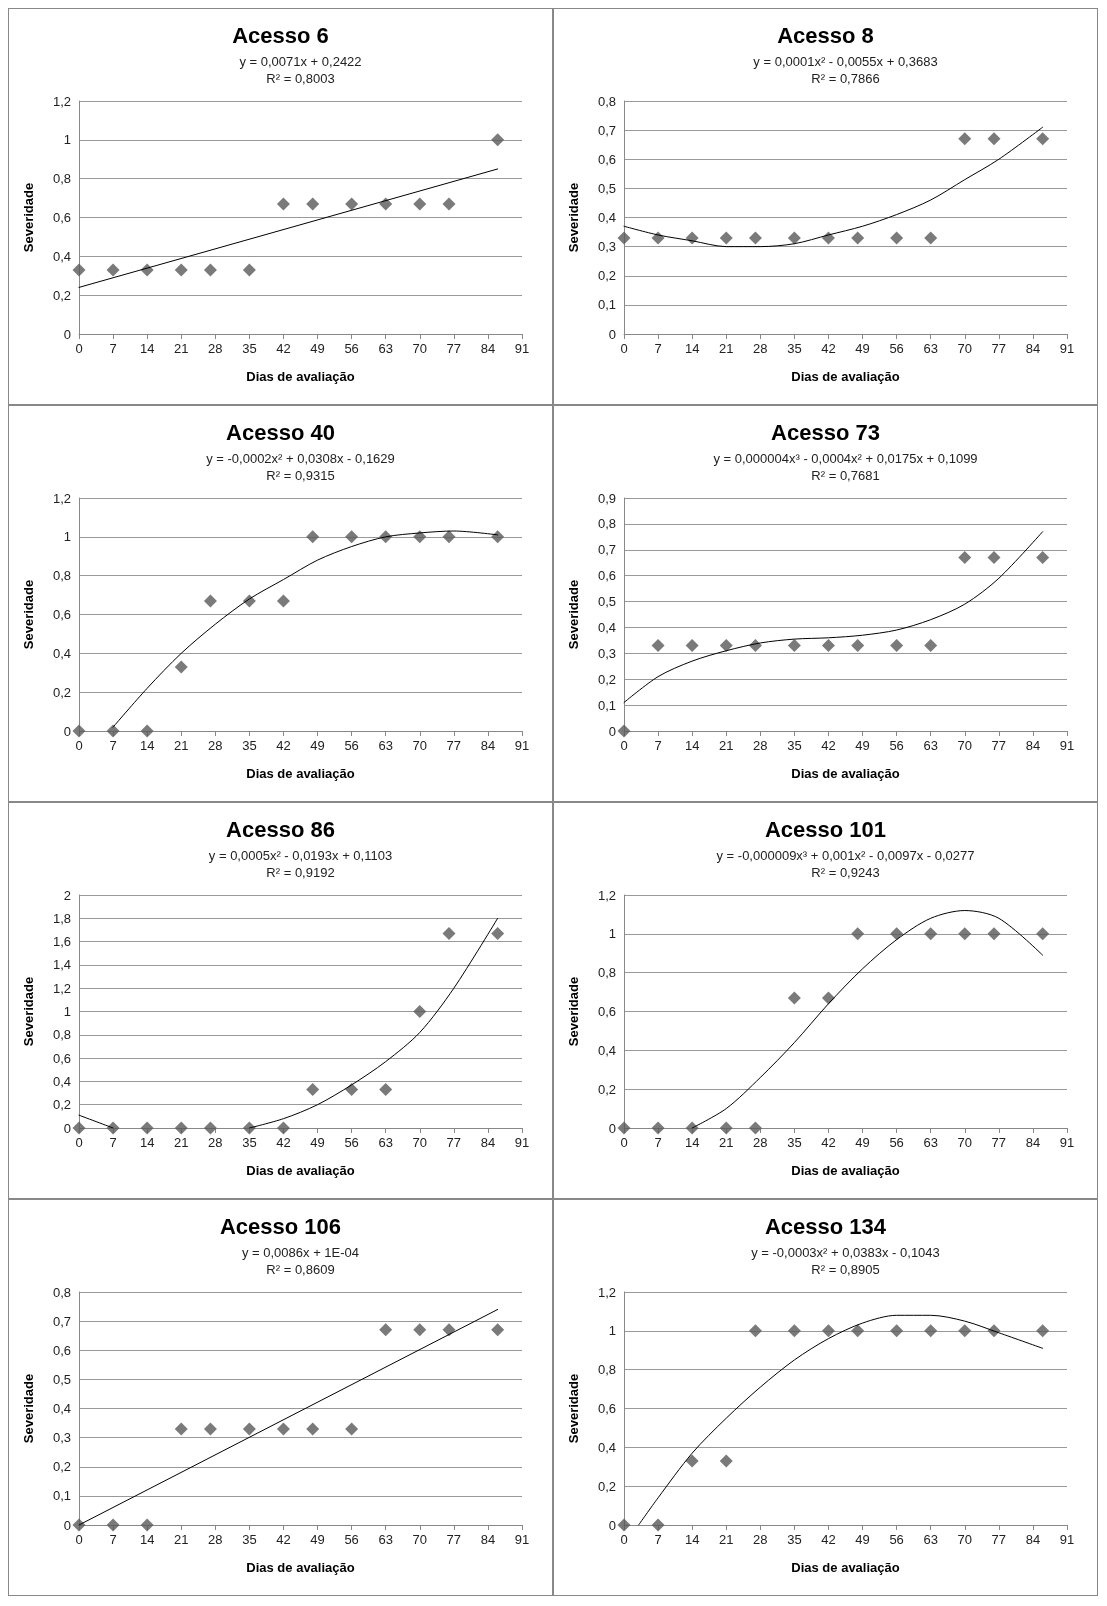 This screenshot has height=1606, width=1107. I want to click on text: y = -0,0002x² + 0,0308x - 0,1629, so click(300, 458).